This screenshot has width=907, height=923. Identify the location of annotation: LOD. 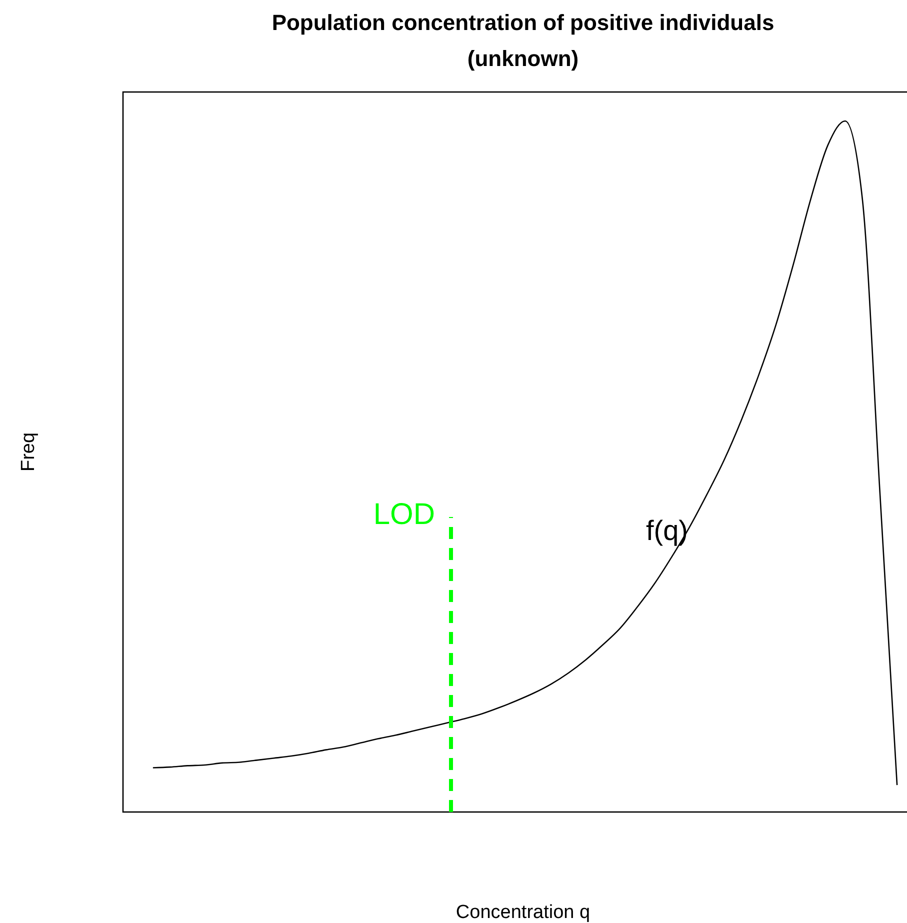
(404, 514).